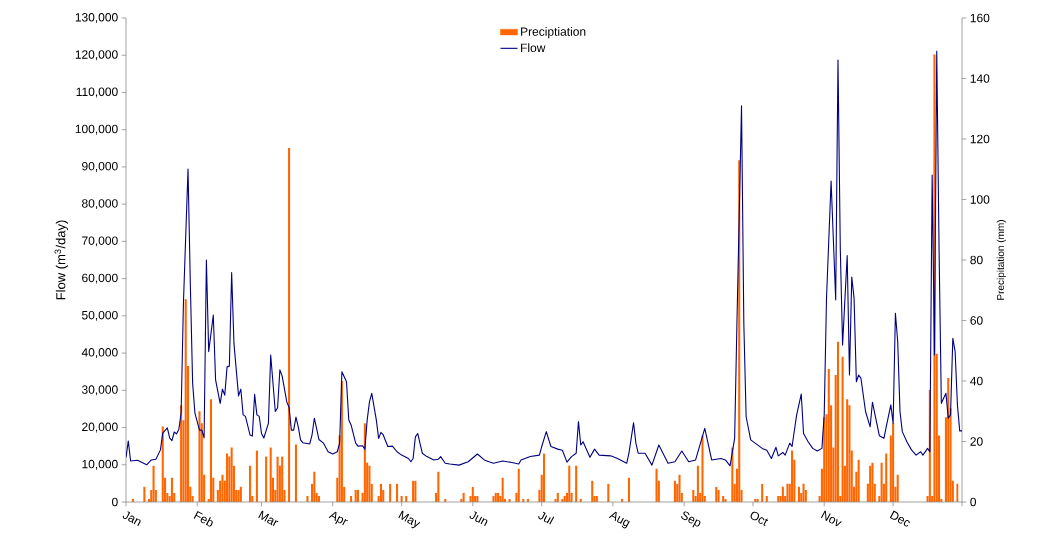  What do you see at coordinates (100, 278) in the screenshot?
I see `y-tick-label: 60,000` at bounding box center [100, 278].